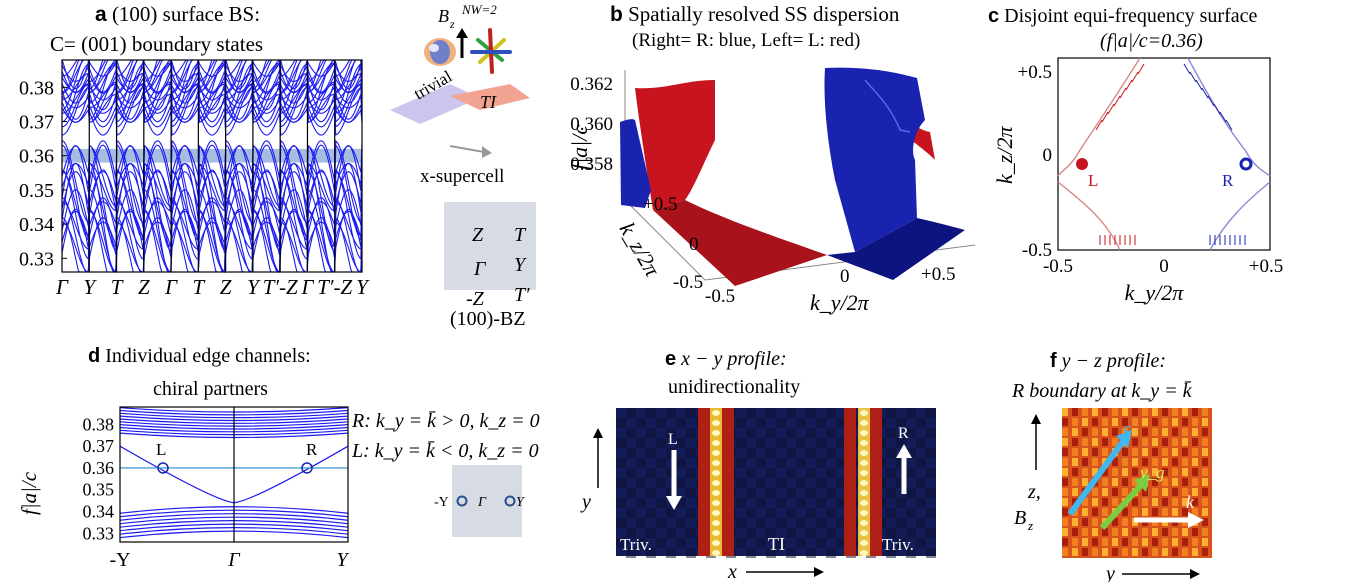 Image resolution: width=1352 pixels, height=582 pixels. What do you see at coordinates (462, 176) in the screenshot?
I see `supercell-label: x-supercell` at bounding box center [462, 176].